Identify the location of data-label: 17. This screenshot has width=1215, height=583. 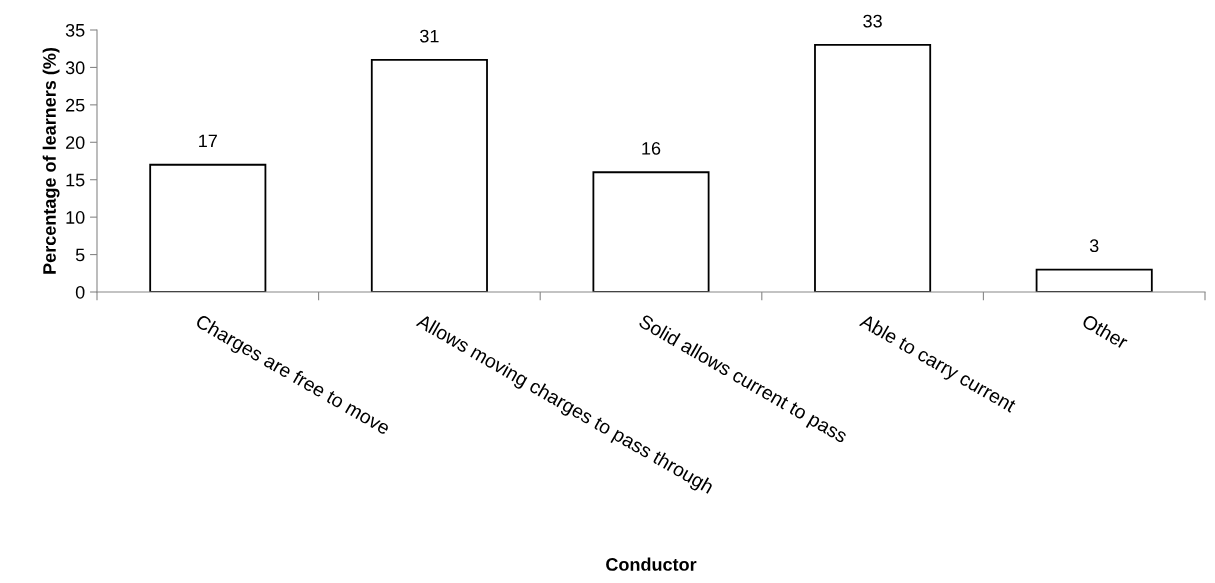
(208, 141).